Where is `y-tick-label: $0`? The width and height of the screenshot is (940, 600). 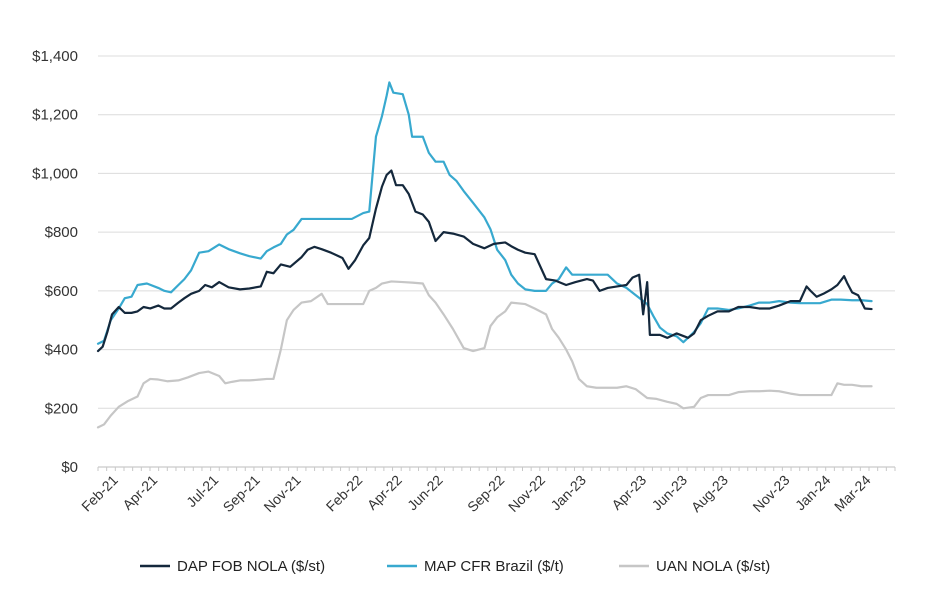 y-tick-label: $0 is located at coordinates (69, 467).